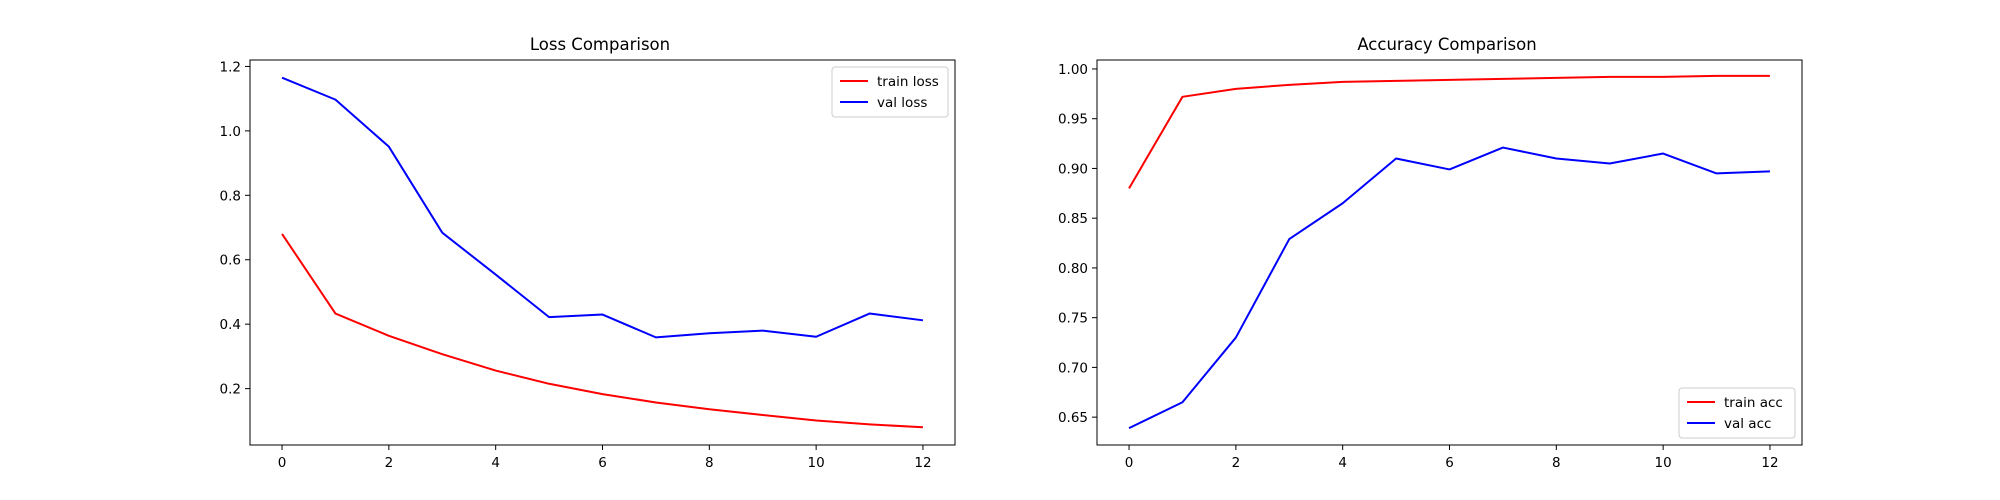 The height and width of the screenshot is (500, 2000). Describe the element at coordinates (1556, 463) in the screenshot. I see `accuracy-x-tick-label: 8` at that location.